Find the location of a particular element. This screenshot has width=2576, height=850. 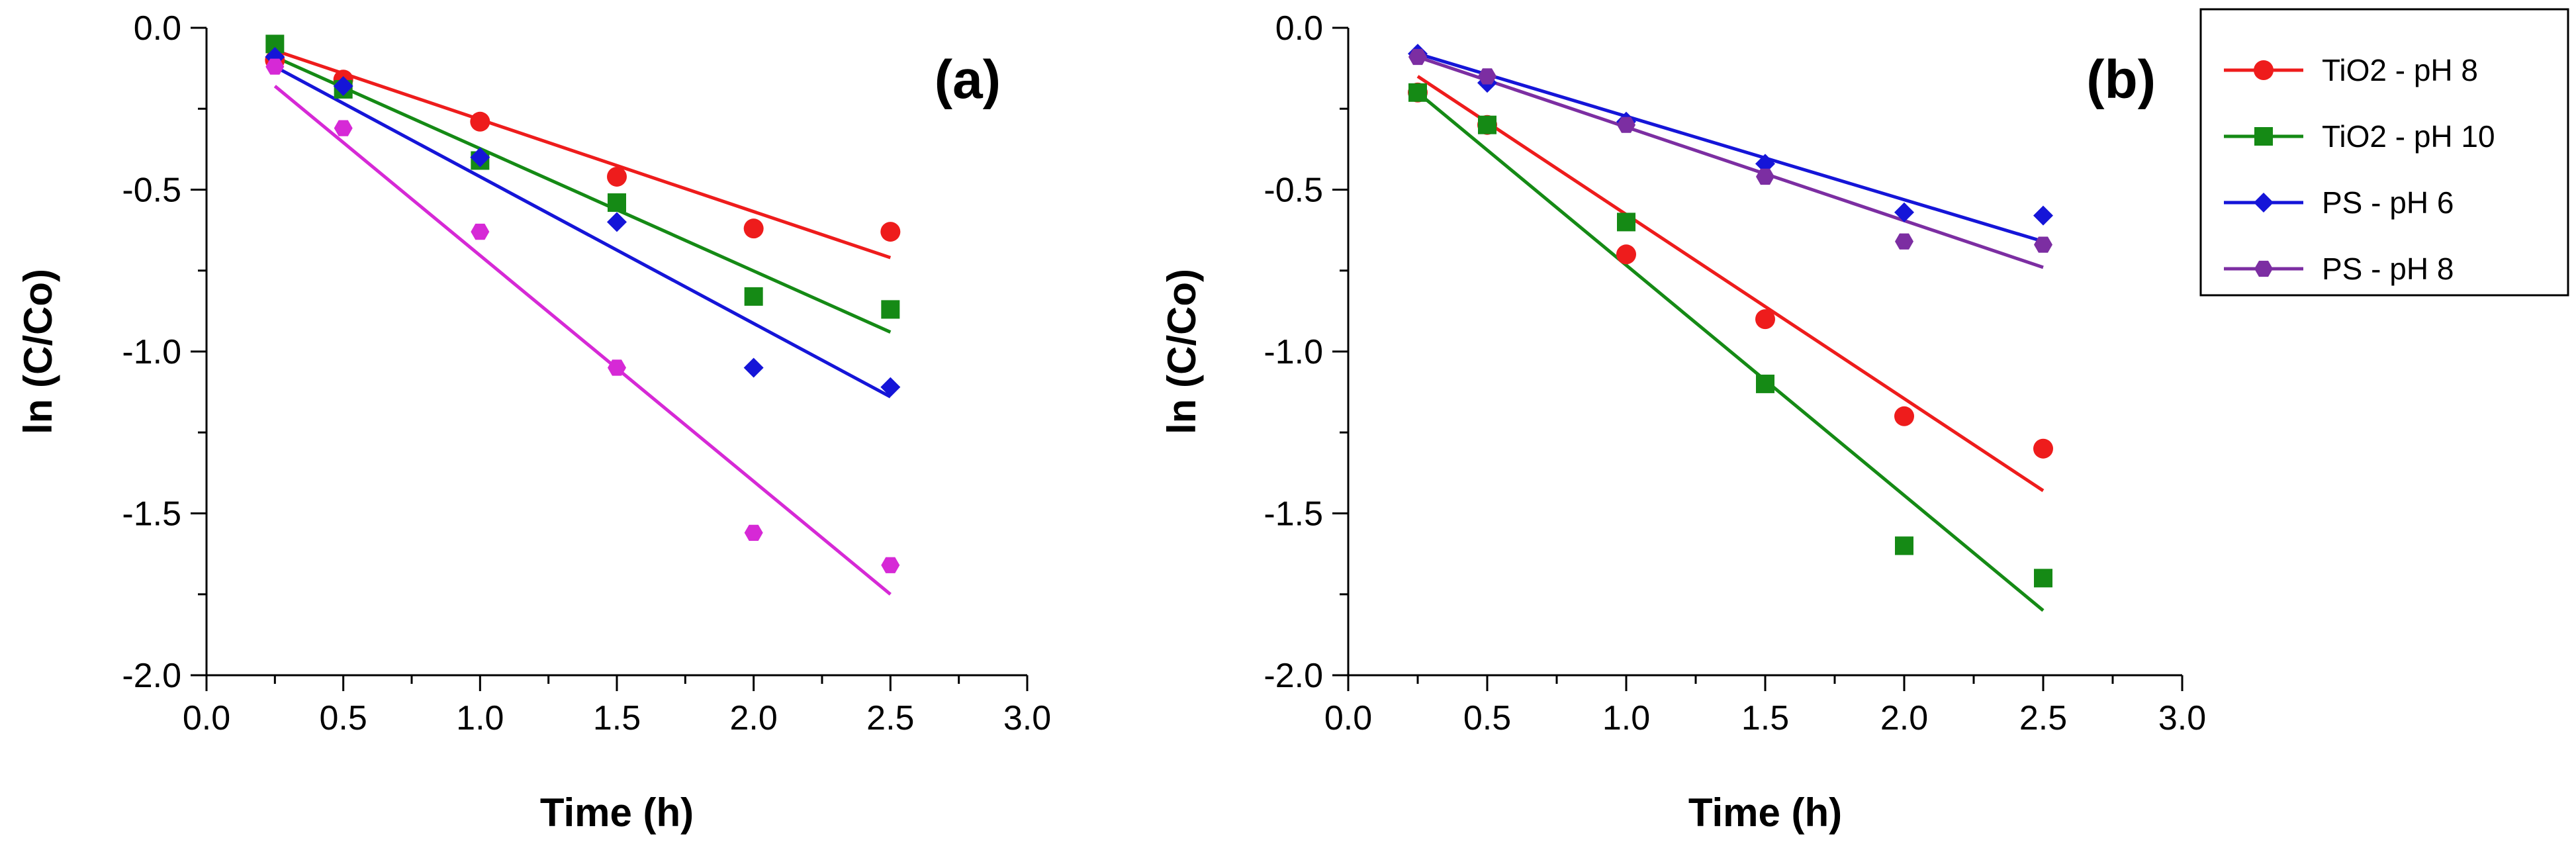

legend-box is located at coordinates (2384, 152).